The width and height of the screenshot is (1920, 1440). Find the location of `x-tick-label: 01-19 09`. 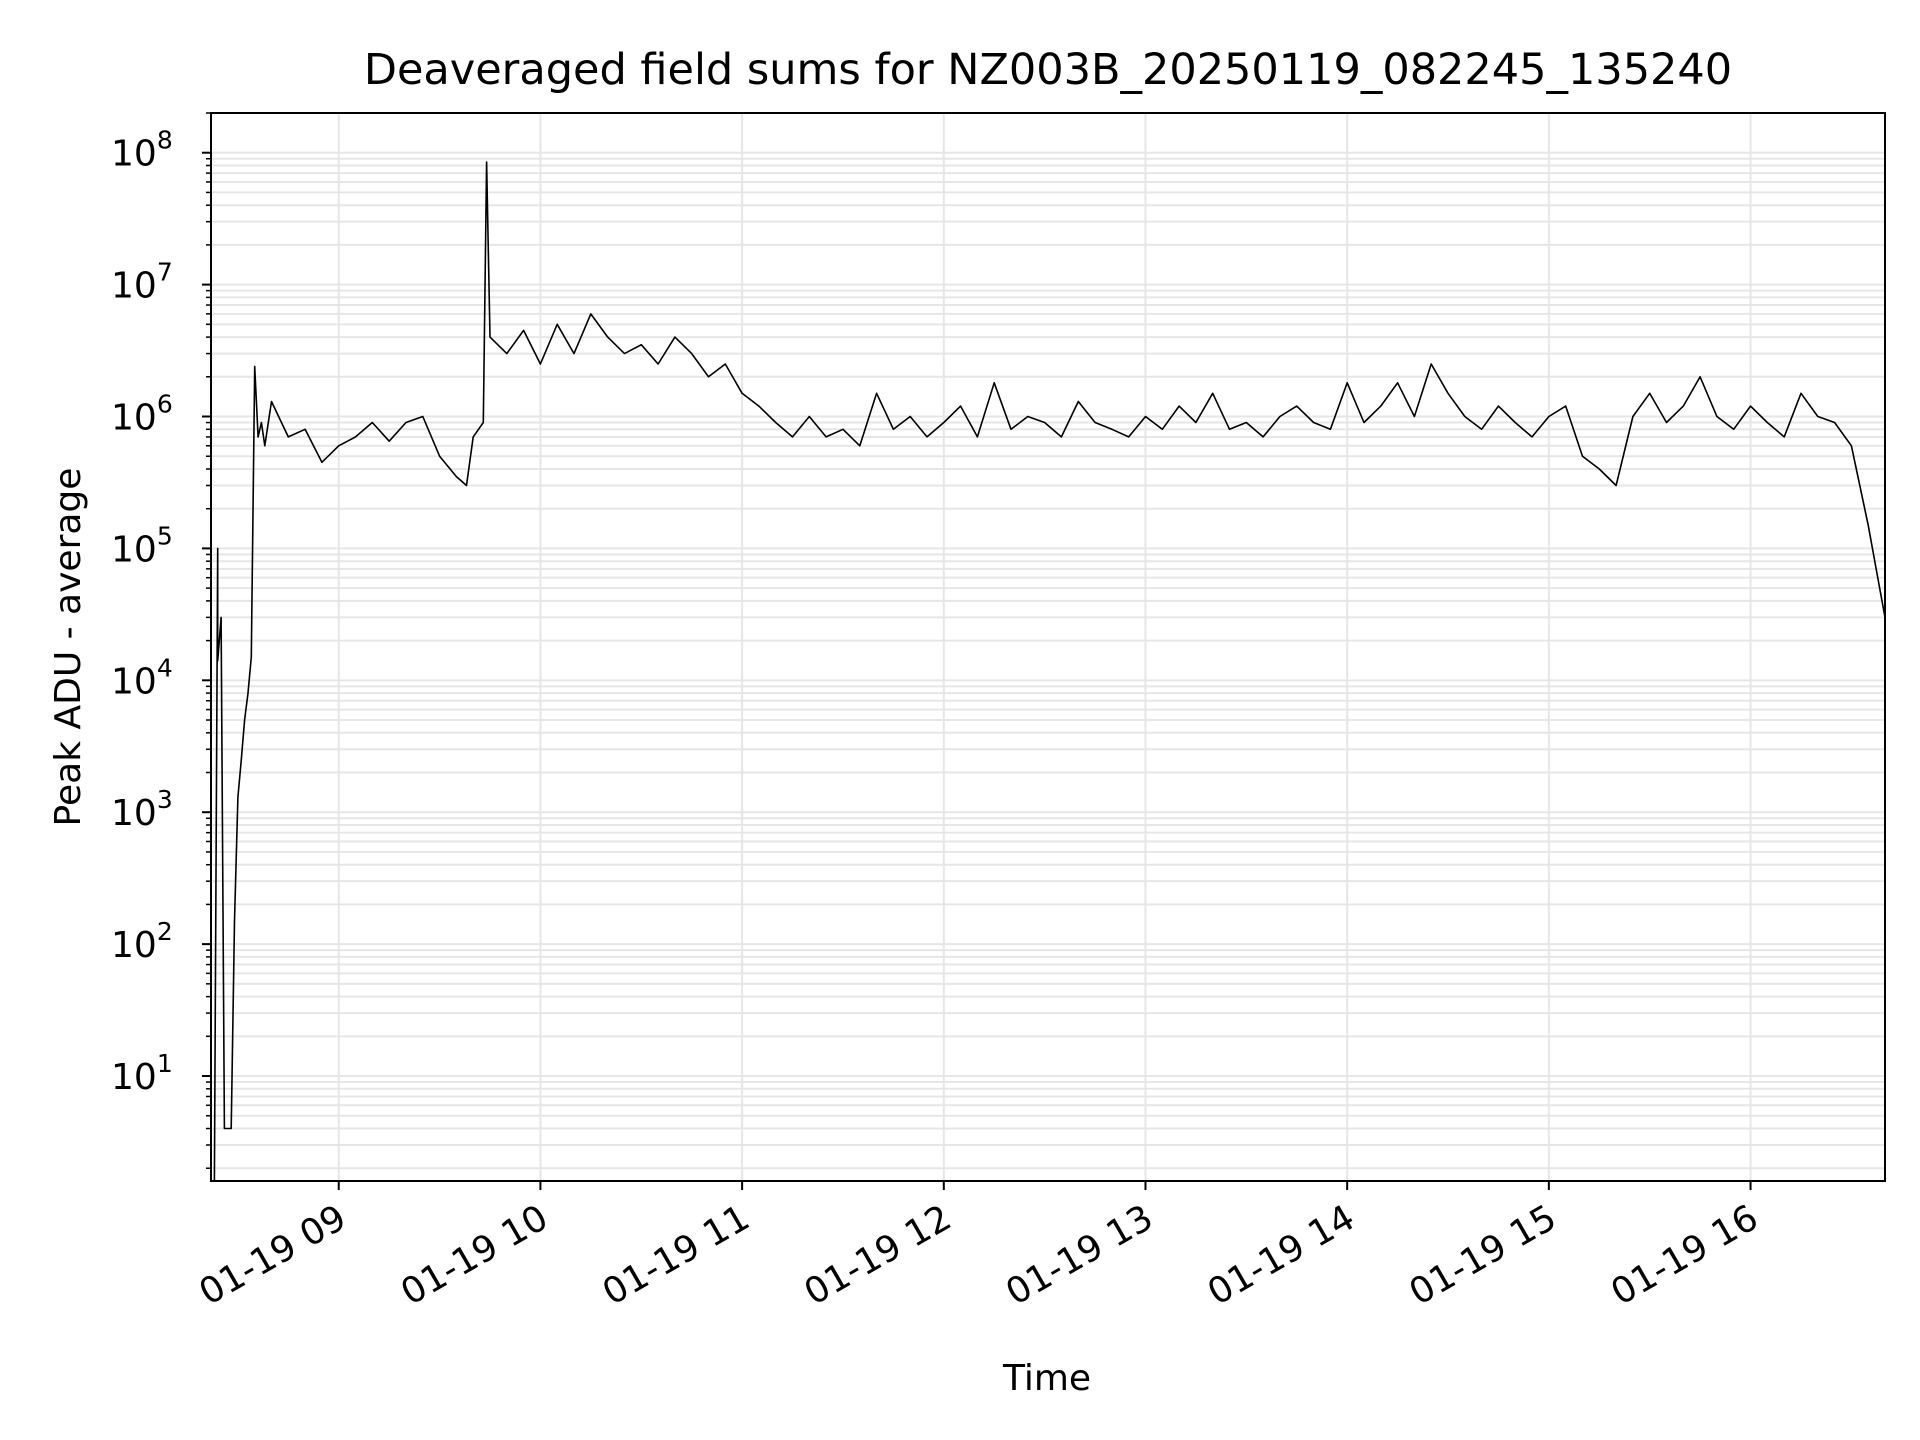

x-tick-label: 01-19 09 is located at coordinates (273, 1255).